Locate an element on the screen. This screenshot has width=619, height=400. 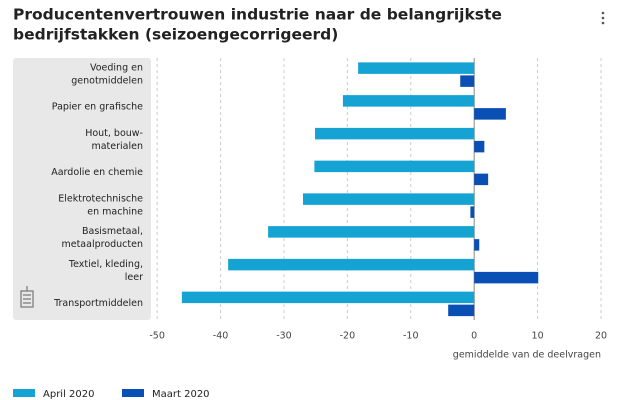
y-tick-label: Hout, bouw- is located at coordinates (114, 133).